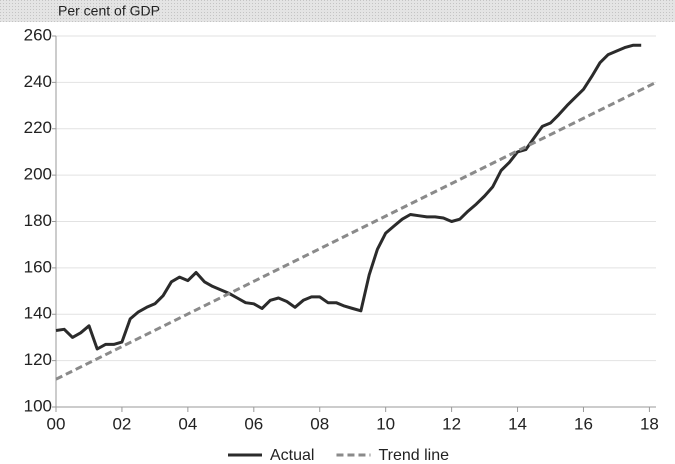 This screenshot has height=464, width=675. What do you see at coordinates (38, 313) in the screenshot?
I see `y-tick-label: 140` at bounding box center [38, 313].